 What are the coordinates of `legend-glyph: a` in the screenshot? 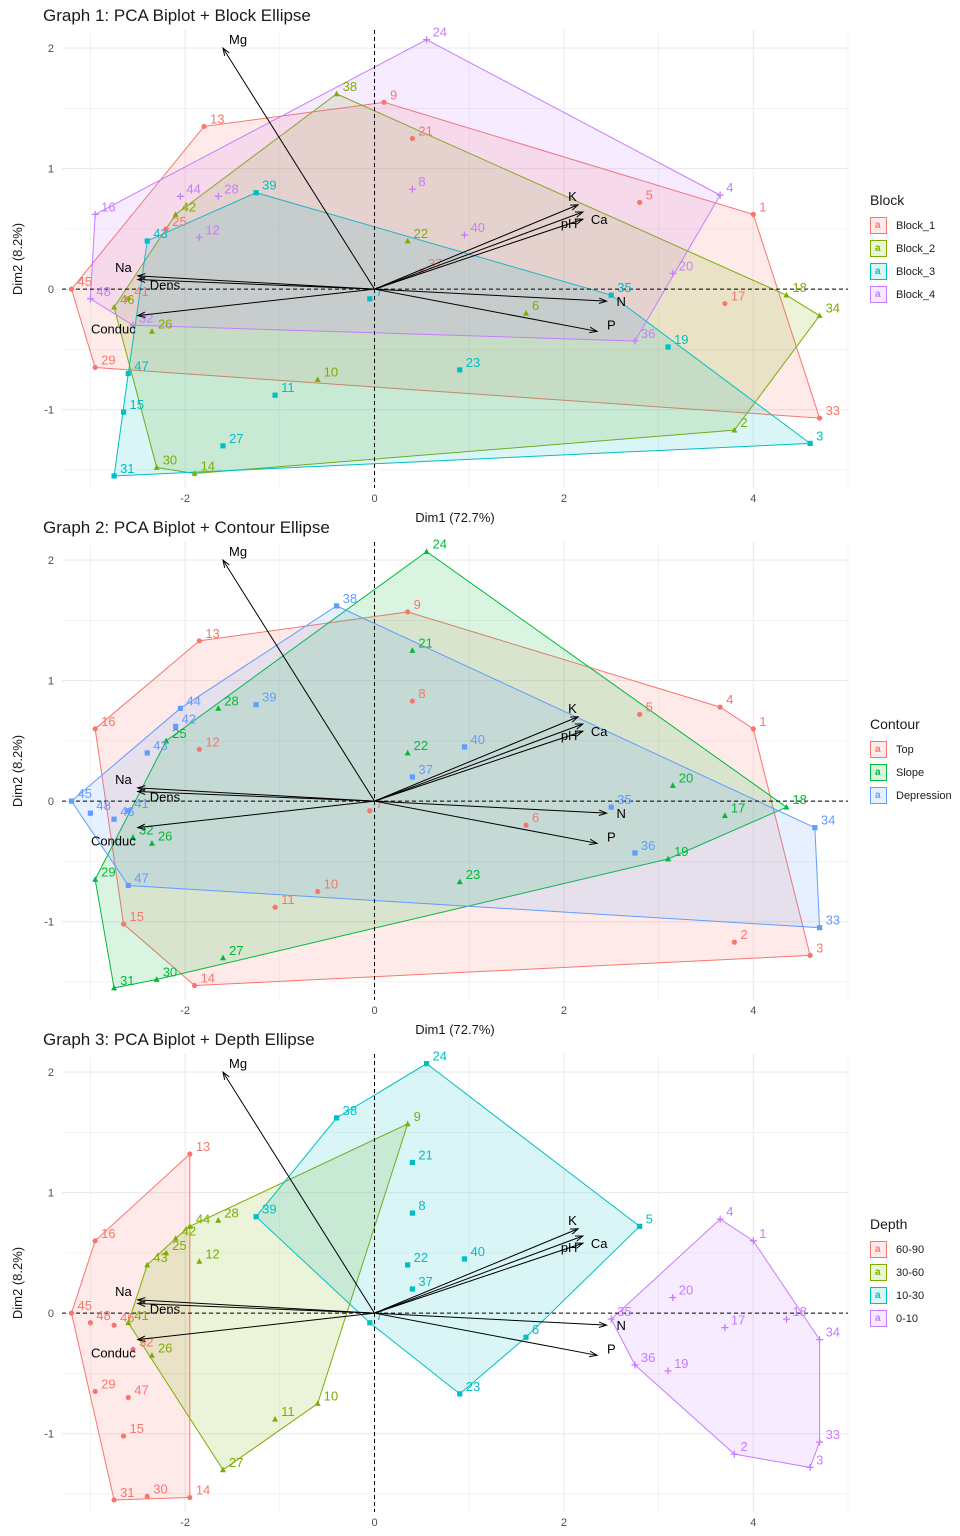 It's located at (878, 271).